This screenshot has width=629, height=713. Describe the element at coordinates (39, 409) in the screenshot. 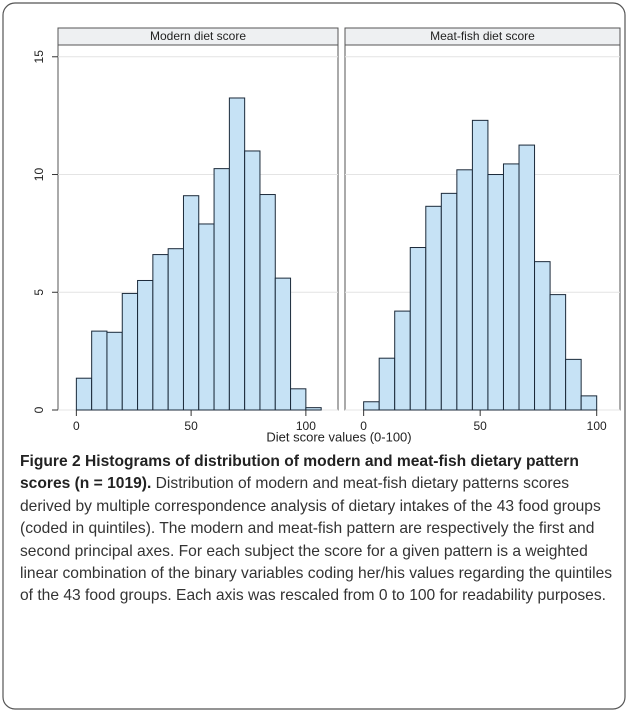

I see `y-tick-label: 0` at that location.